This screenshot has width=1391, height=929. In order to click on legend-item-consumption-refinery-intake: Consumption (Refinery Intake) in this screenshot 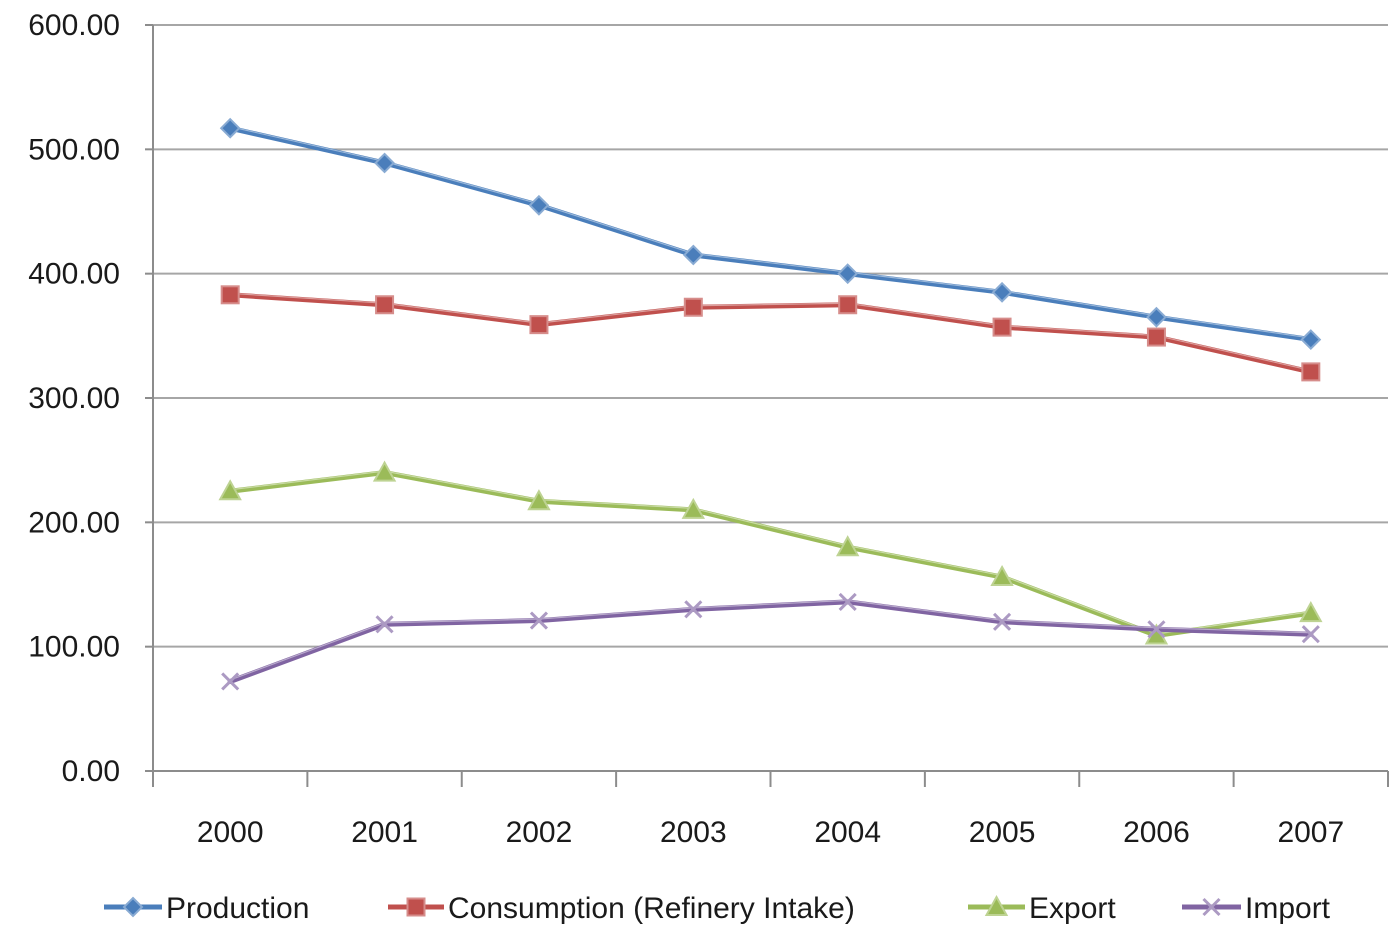, I will do `click(621, 908)`.